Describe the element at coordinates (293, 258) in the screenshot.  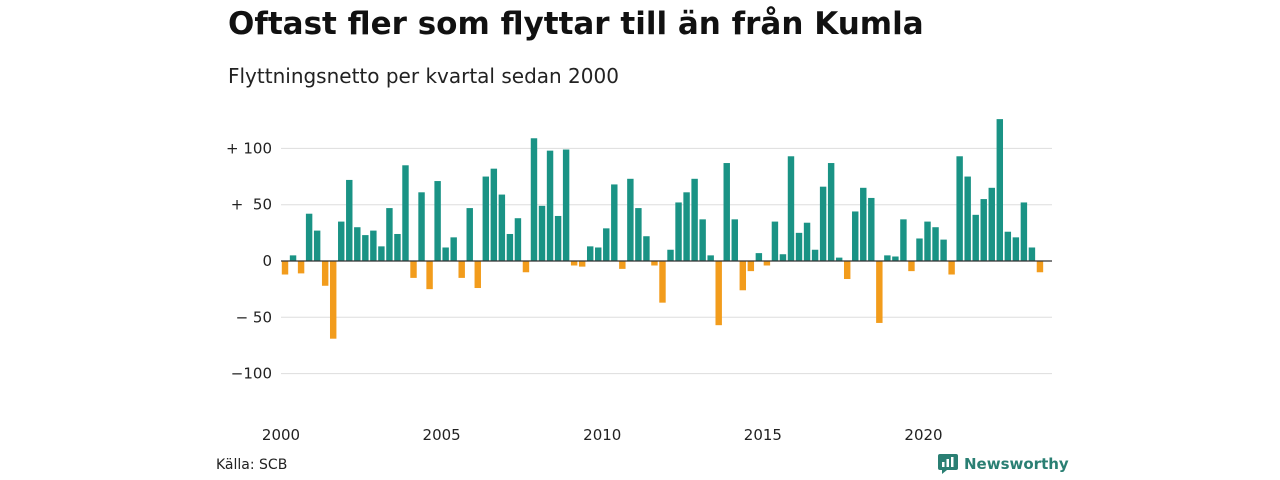
I see `bar-2000-Q2` at that location.